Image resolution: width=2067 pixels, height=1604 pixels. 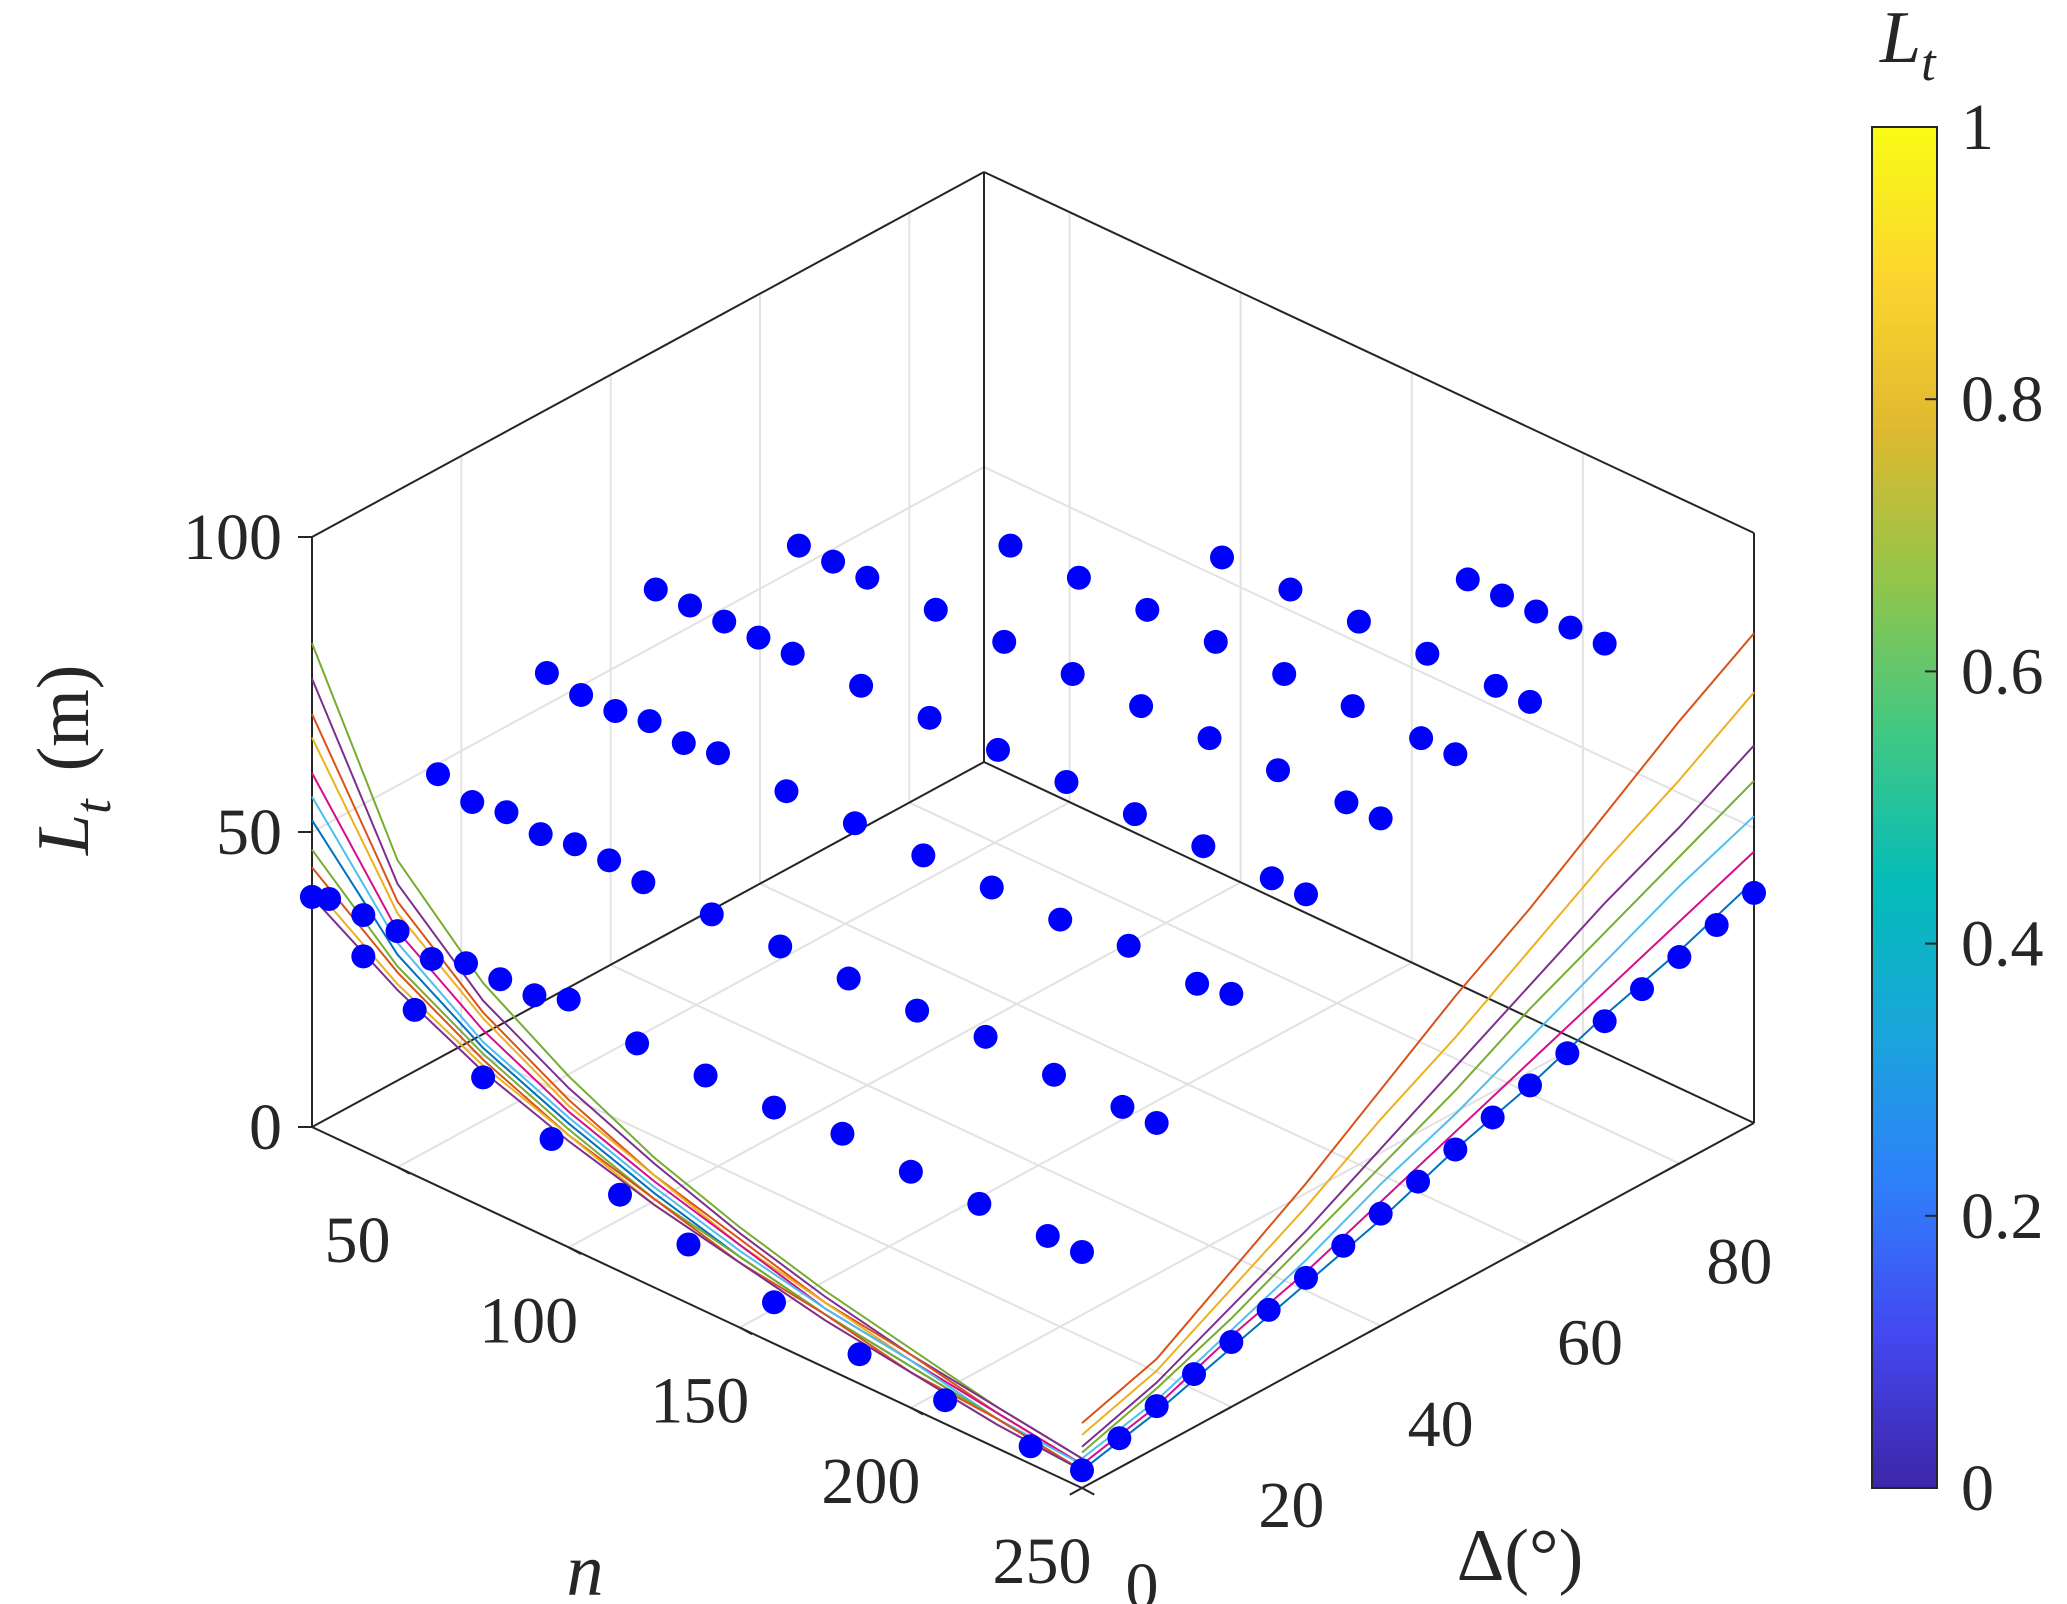 I want to click on x-tick-label: 50, so click(x=358, y=1240).